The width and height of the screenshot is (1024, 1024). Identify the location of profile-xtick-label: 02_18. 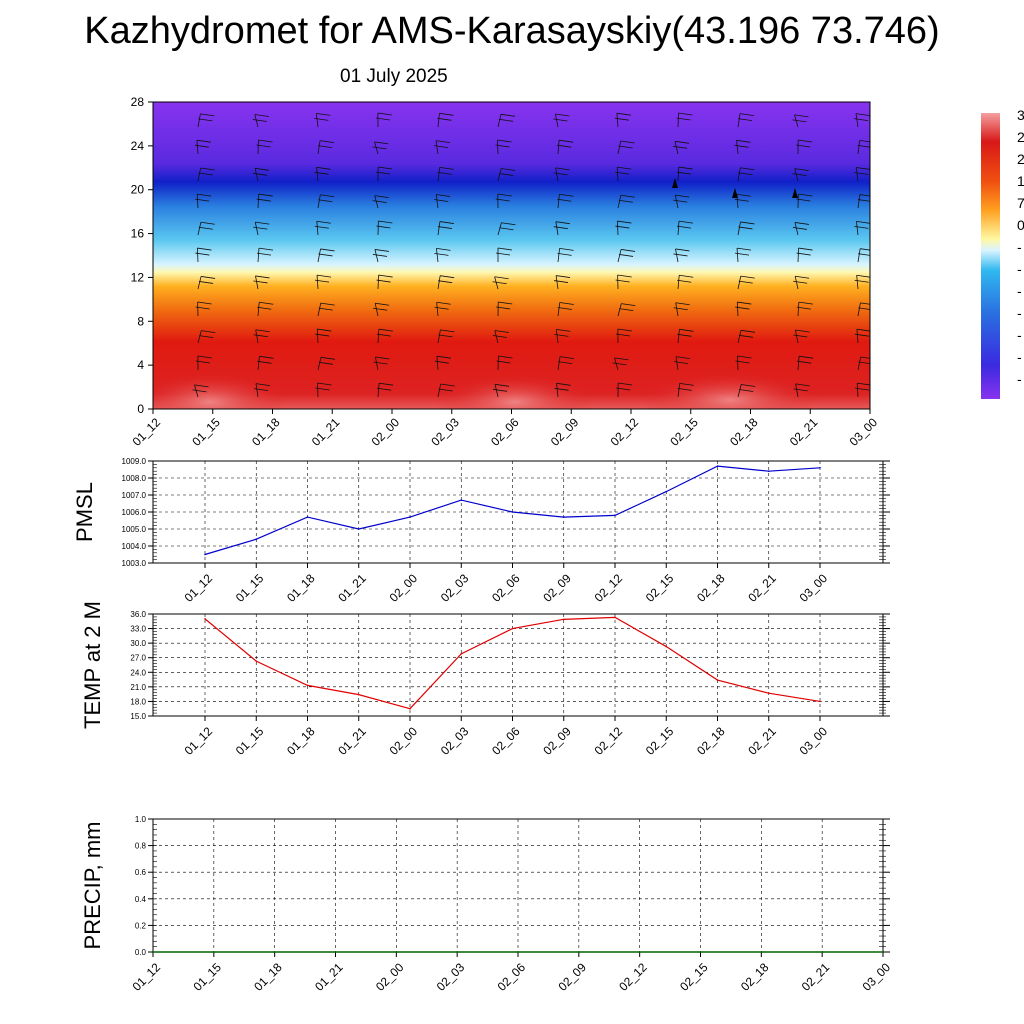
(744, 432).